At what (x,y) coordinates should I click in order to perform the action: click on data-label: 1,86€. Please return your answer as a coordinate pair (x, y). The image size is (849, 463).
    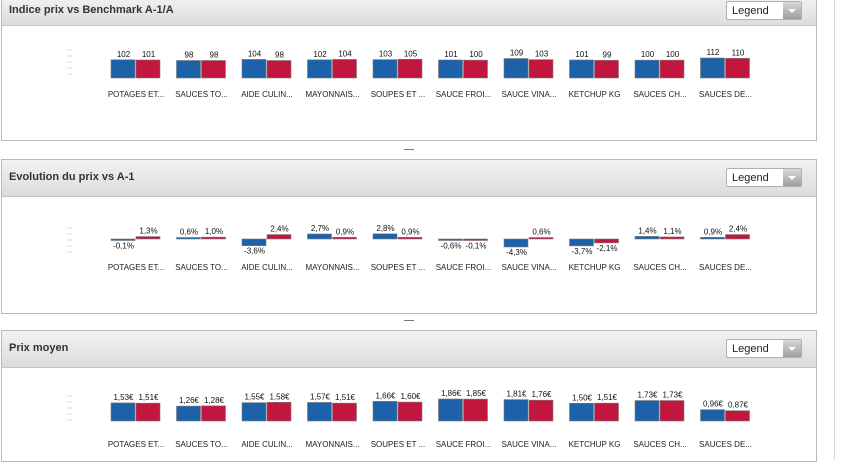
    Looking at the image, I should click on (451, 393).